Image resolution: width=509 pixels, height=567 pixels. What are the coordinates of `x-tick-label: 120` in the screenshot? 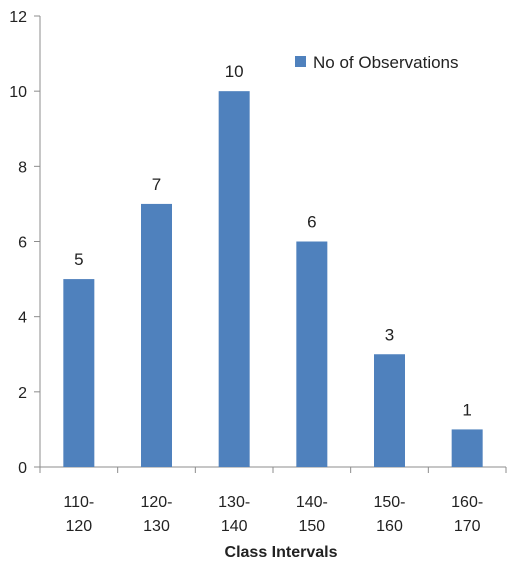 It's located at (78, 526).